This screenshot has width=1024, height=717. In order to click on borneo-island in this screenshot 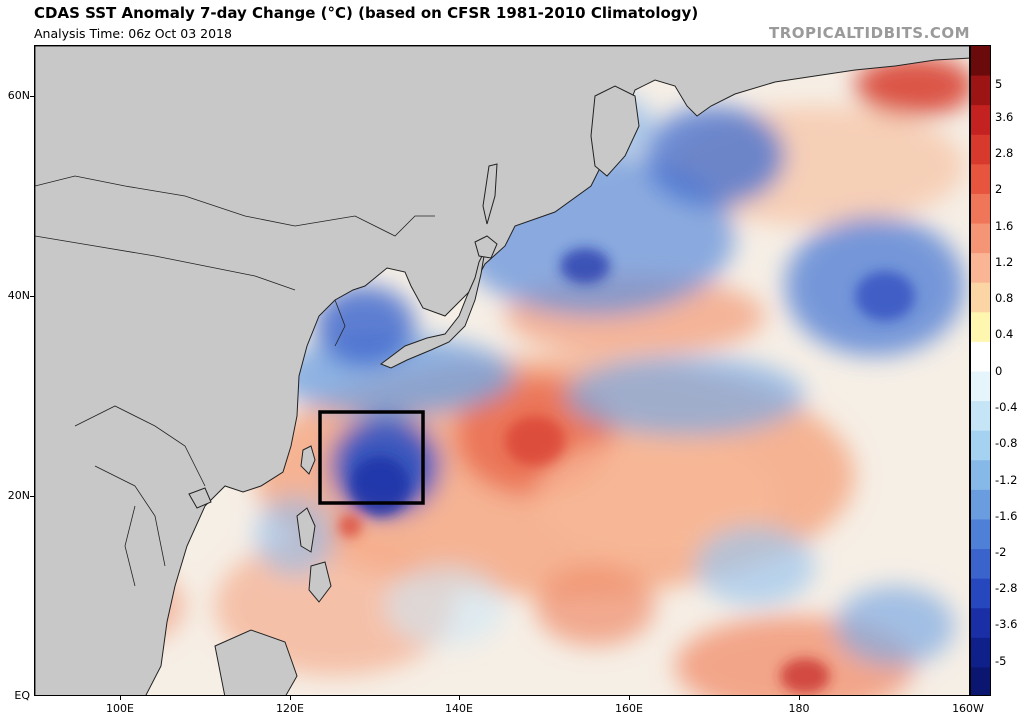, I will do `click(256, 662)`.